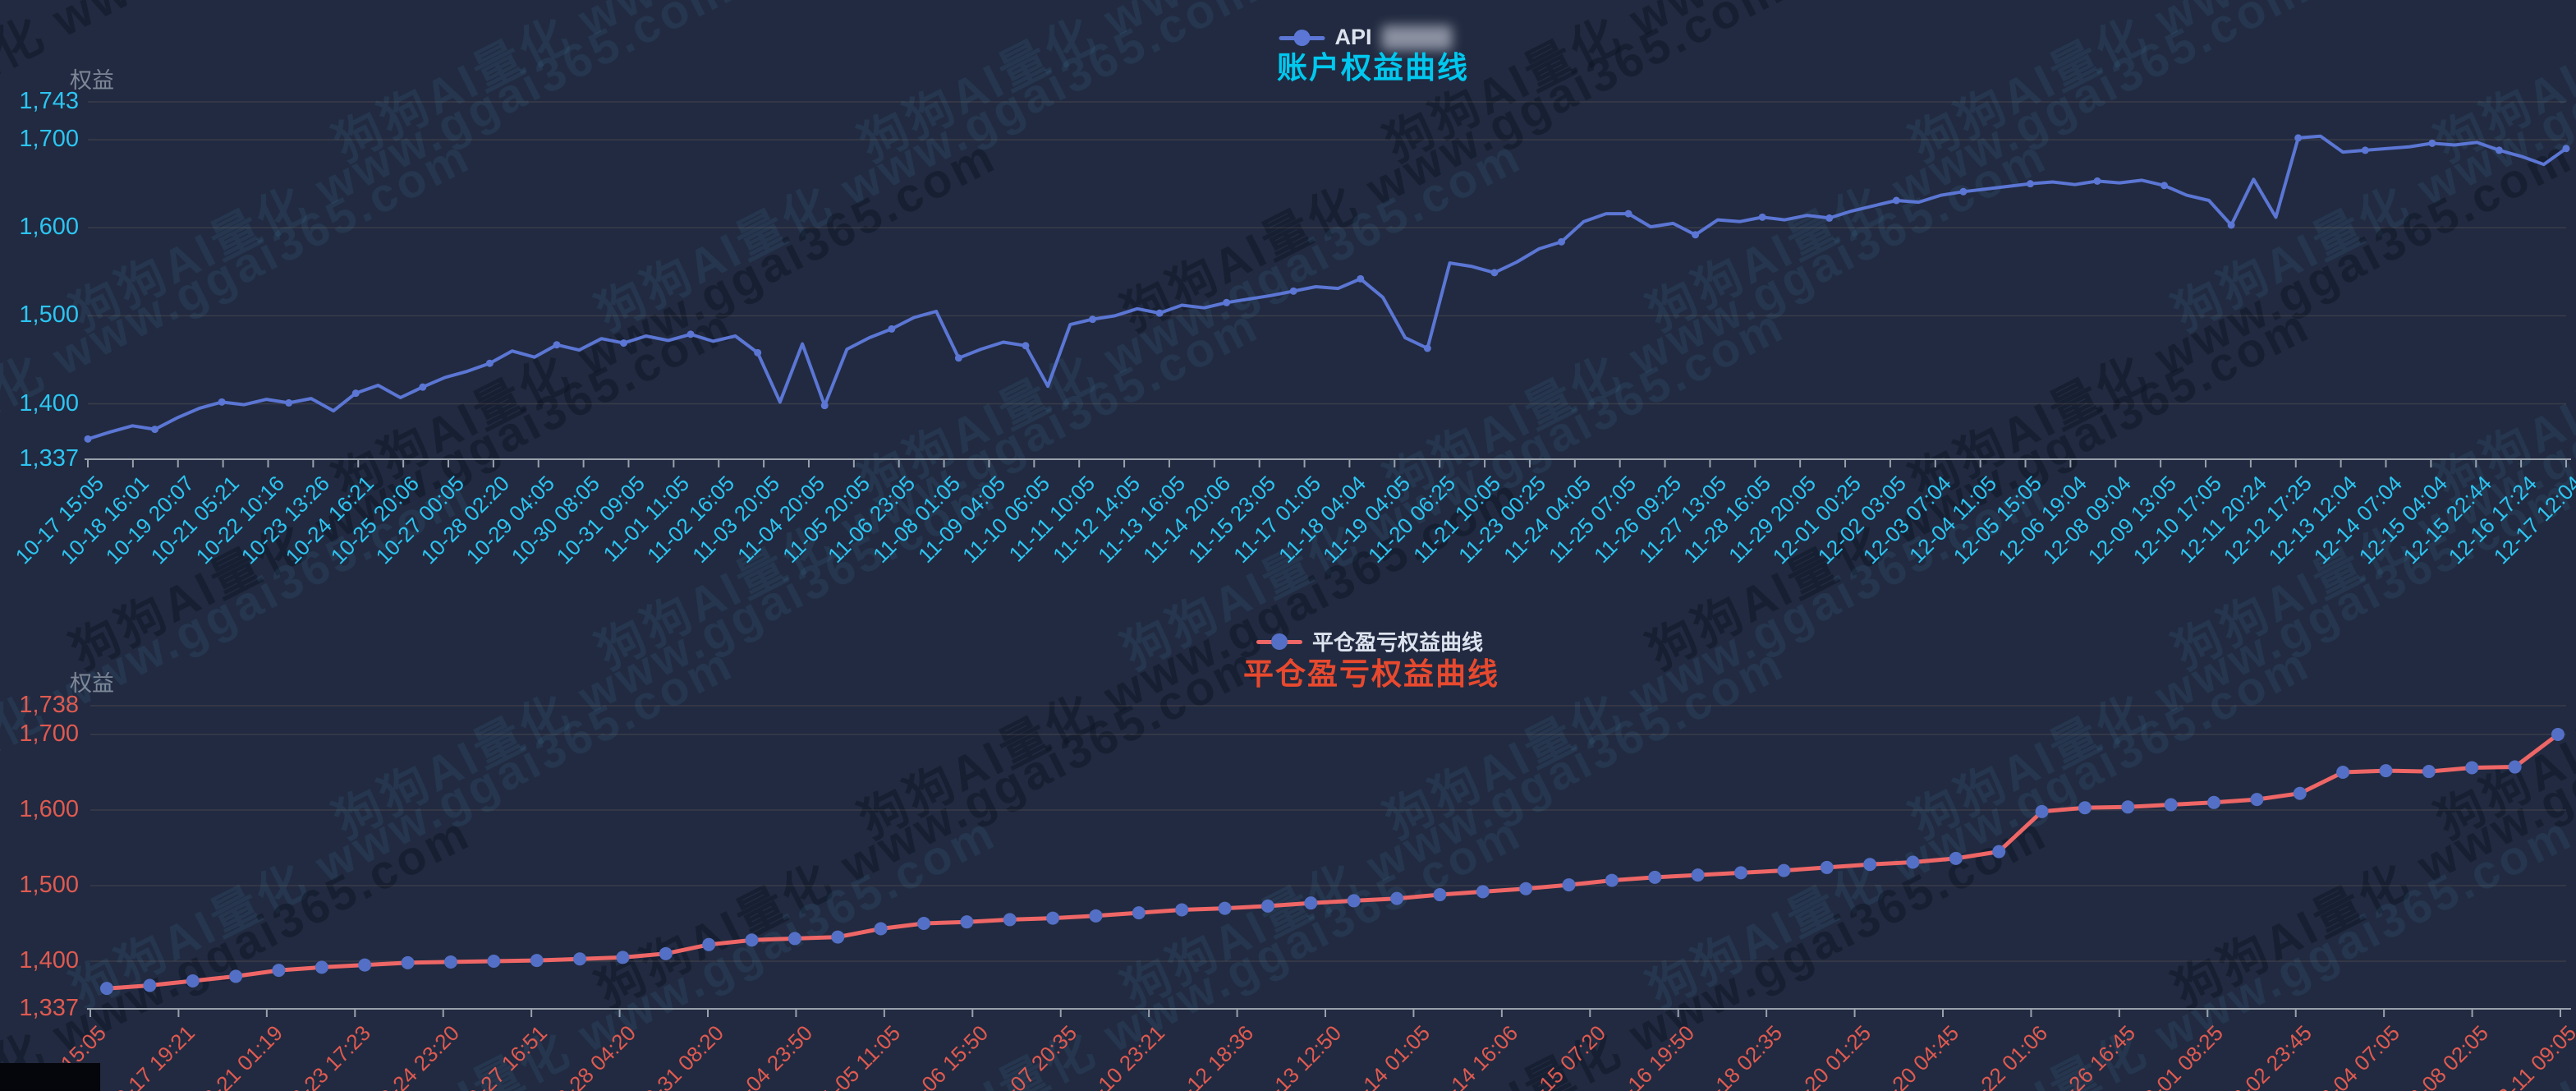 Image resolution: width=2576 pixels, height=1091 pixels. I want to click on chart-title-account: 账户权益曲线, so click(1373, 68).